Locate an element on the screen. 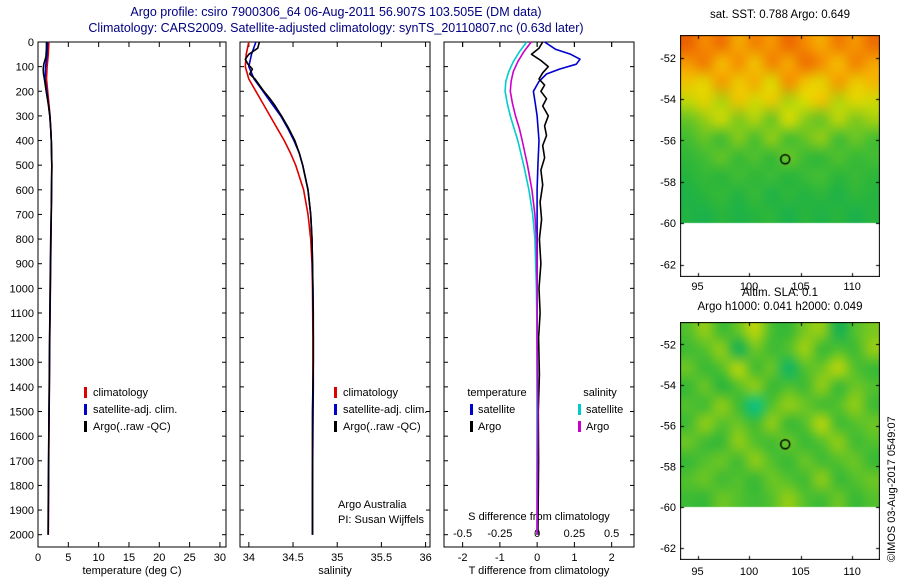 This screenshot has width=900, height=580. sla_map-lat-tick-label: -62 is located at coordinates (668, 549).